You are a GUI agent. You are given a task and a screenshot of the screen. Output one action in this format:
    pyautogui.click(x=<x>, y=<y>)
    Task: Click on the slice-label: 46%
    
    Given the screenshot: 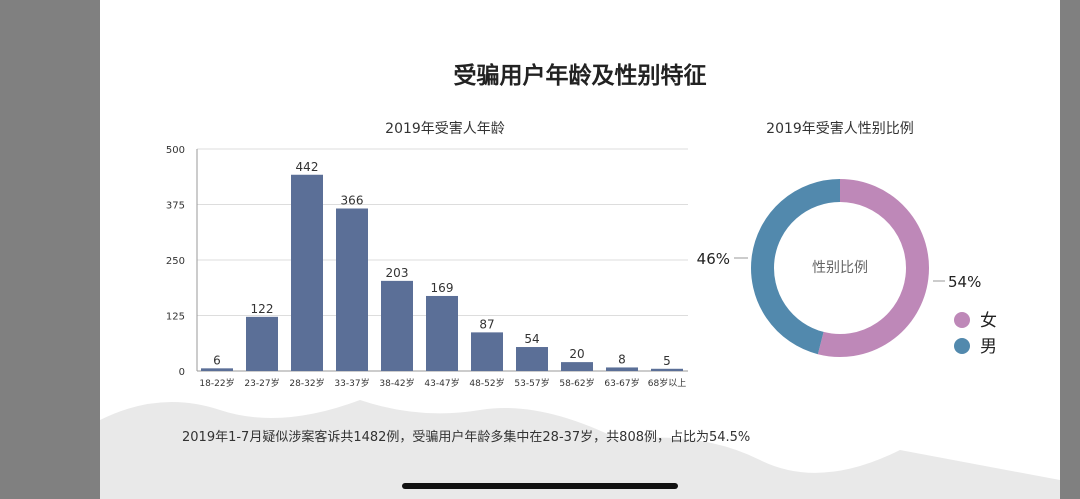 What is the action you would take?
    pyautogui.click(x=713, y=259)
    